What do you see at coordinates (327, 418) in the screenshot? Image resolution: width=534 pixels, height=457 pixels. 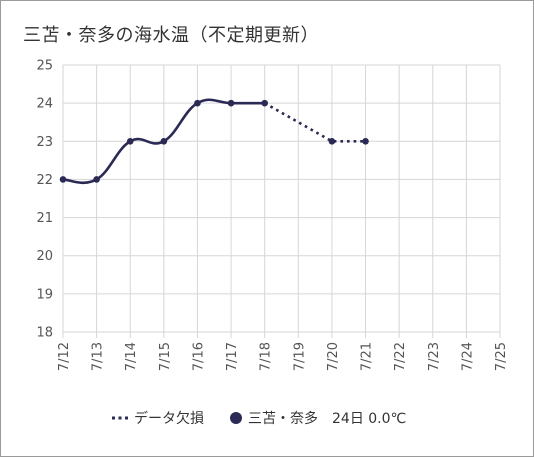 I see `legend-label-series: 三苫・奈多 24日 0.0℃` at bounding box center [327, 418].